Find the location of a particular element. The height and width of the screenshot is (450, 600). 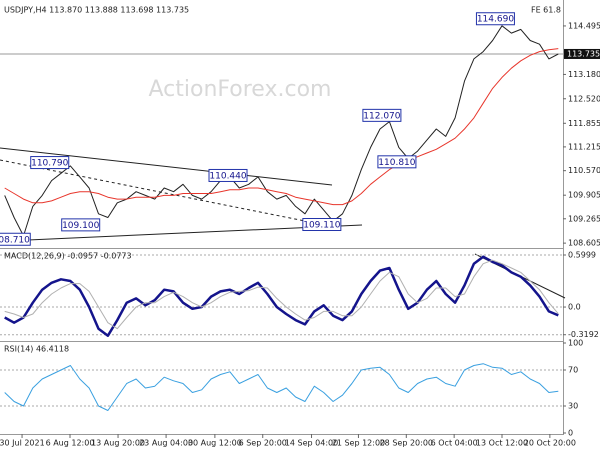

current-price-label: 113.735 is located at coordinates (583, 53).